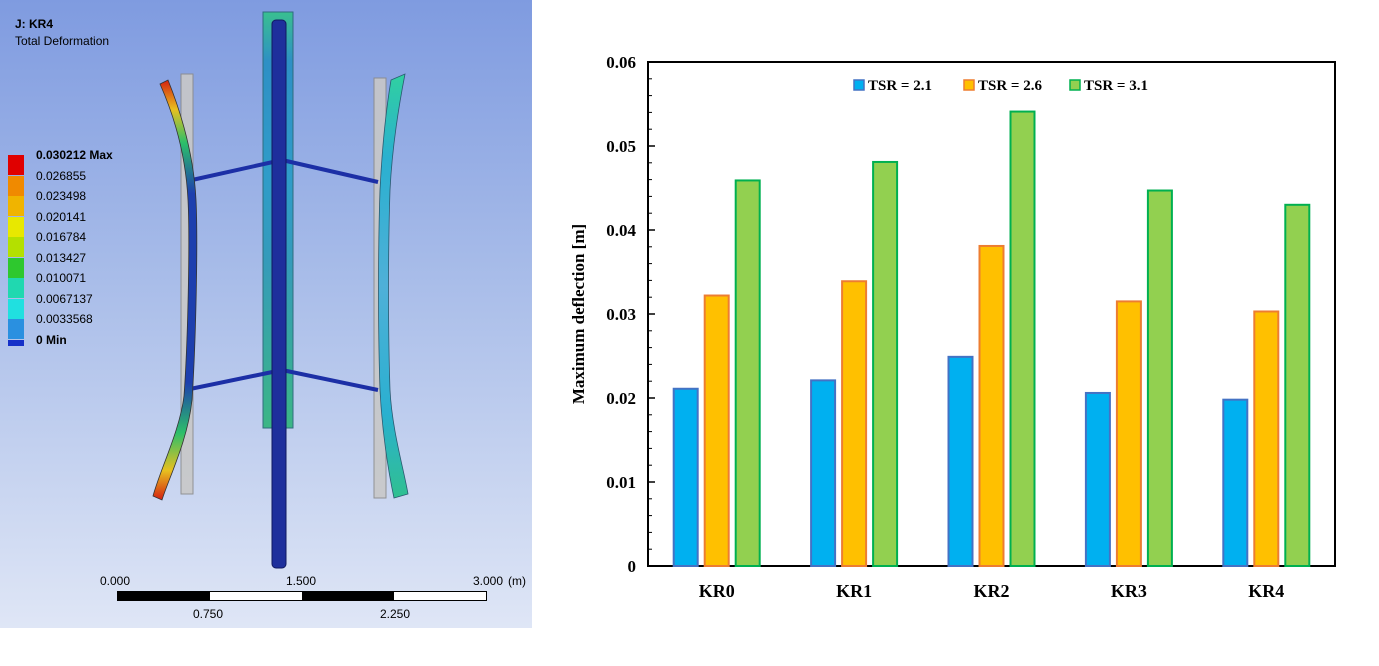 This screenshot has height=666, width=1379. What do you see at coordinates (621, 230) in the screenshot?
I see `y-tick-label: 0.04` at bounding box center [621, 230].